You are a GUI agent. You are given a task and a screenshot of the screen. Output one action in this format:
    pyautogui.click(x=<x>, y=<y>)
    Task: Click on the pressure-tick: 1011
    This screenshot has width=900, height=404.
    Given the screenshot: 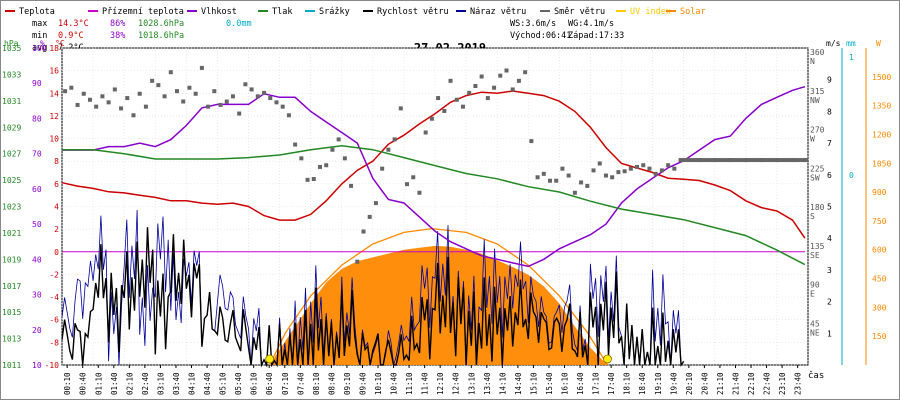 What is the action you would take?
    pyautogui.click(x=11, y=365)
    